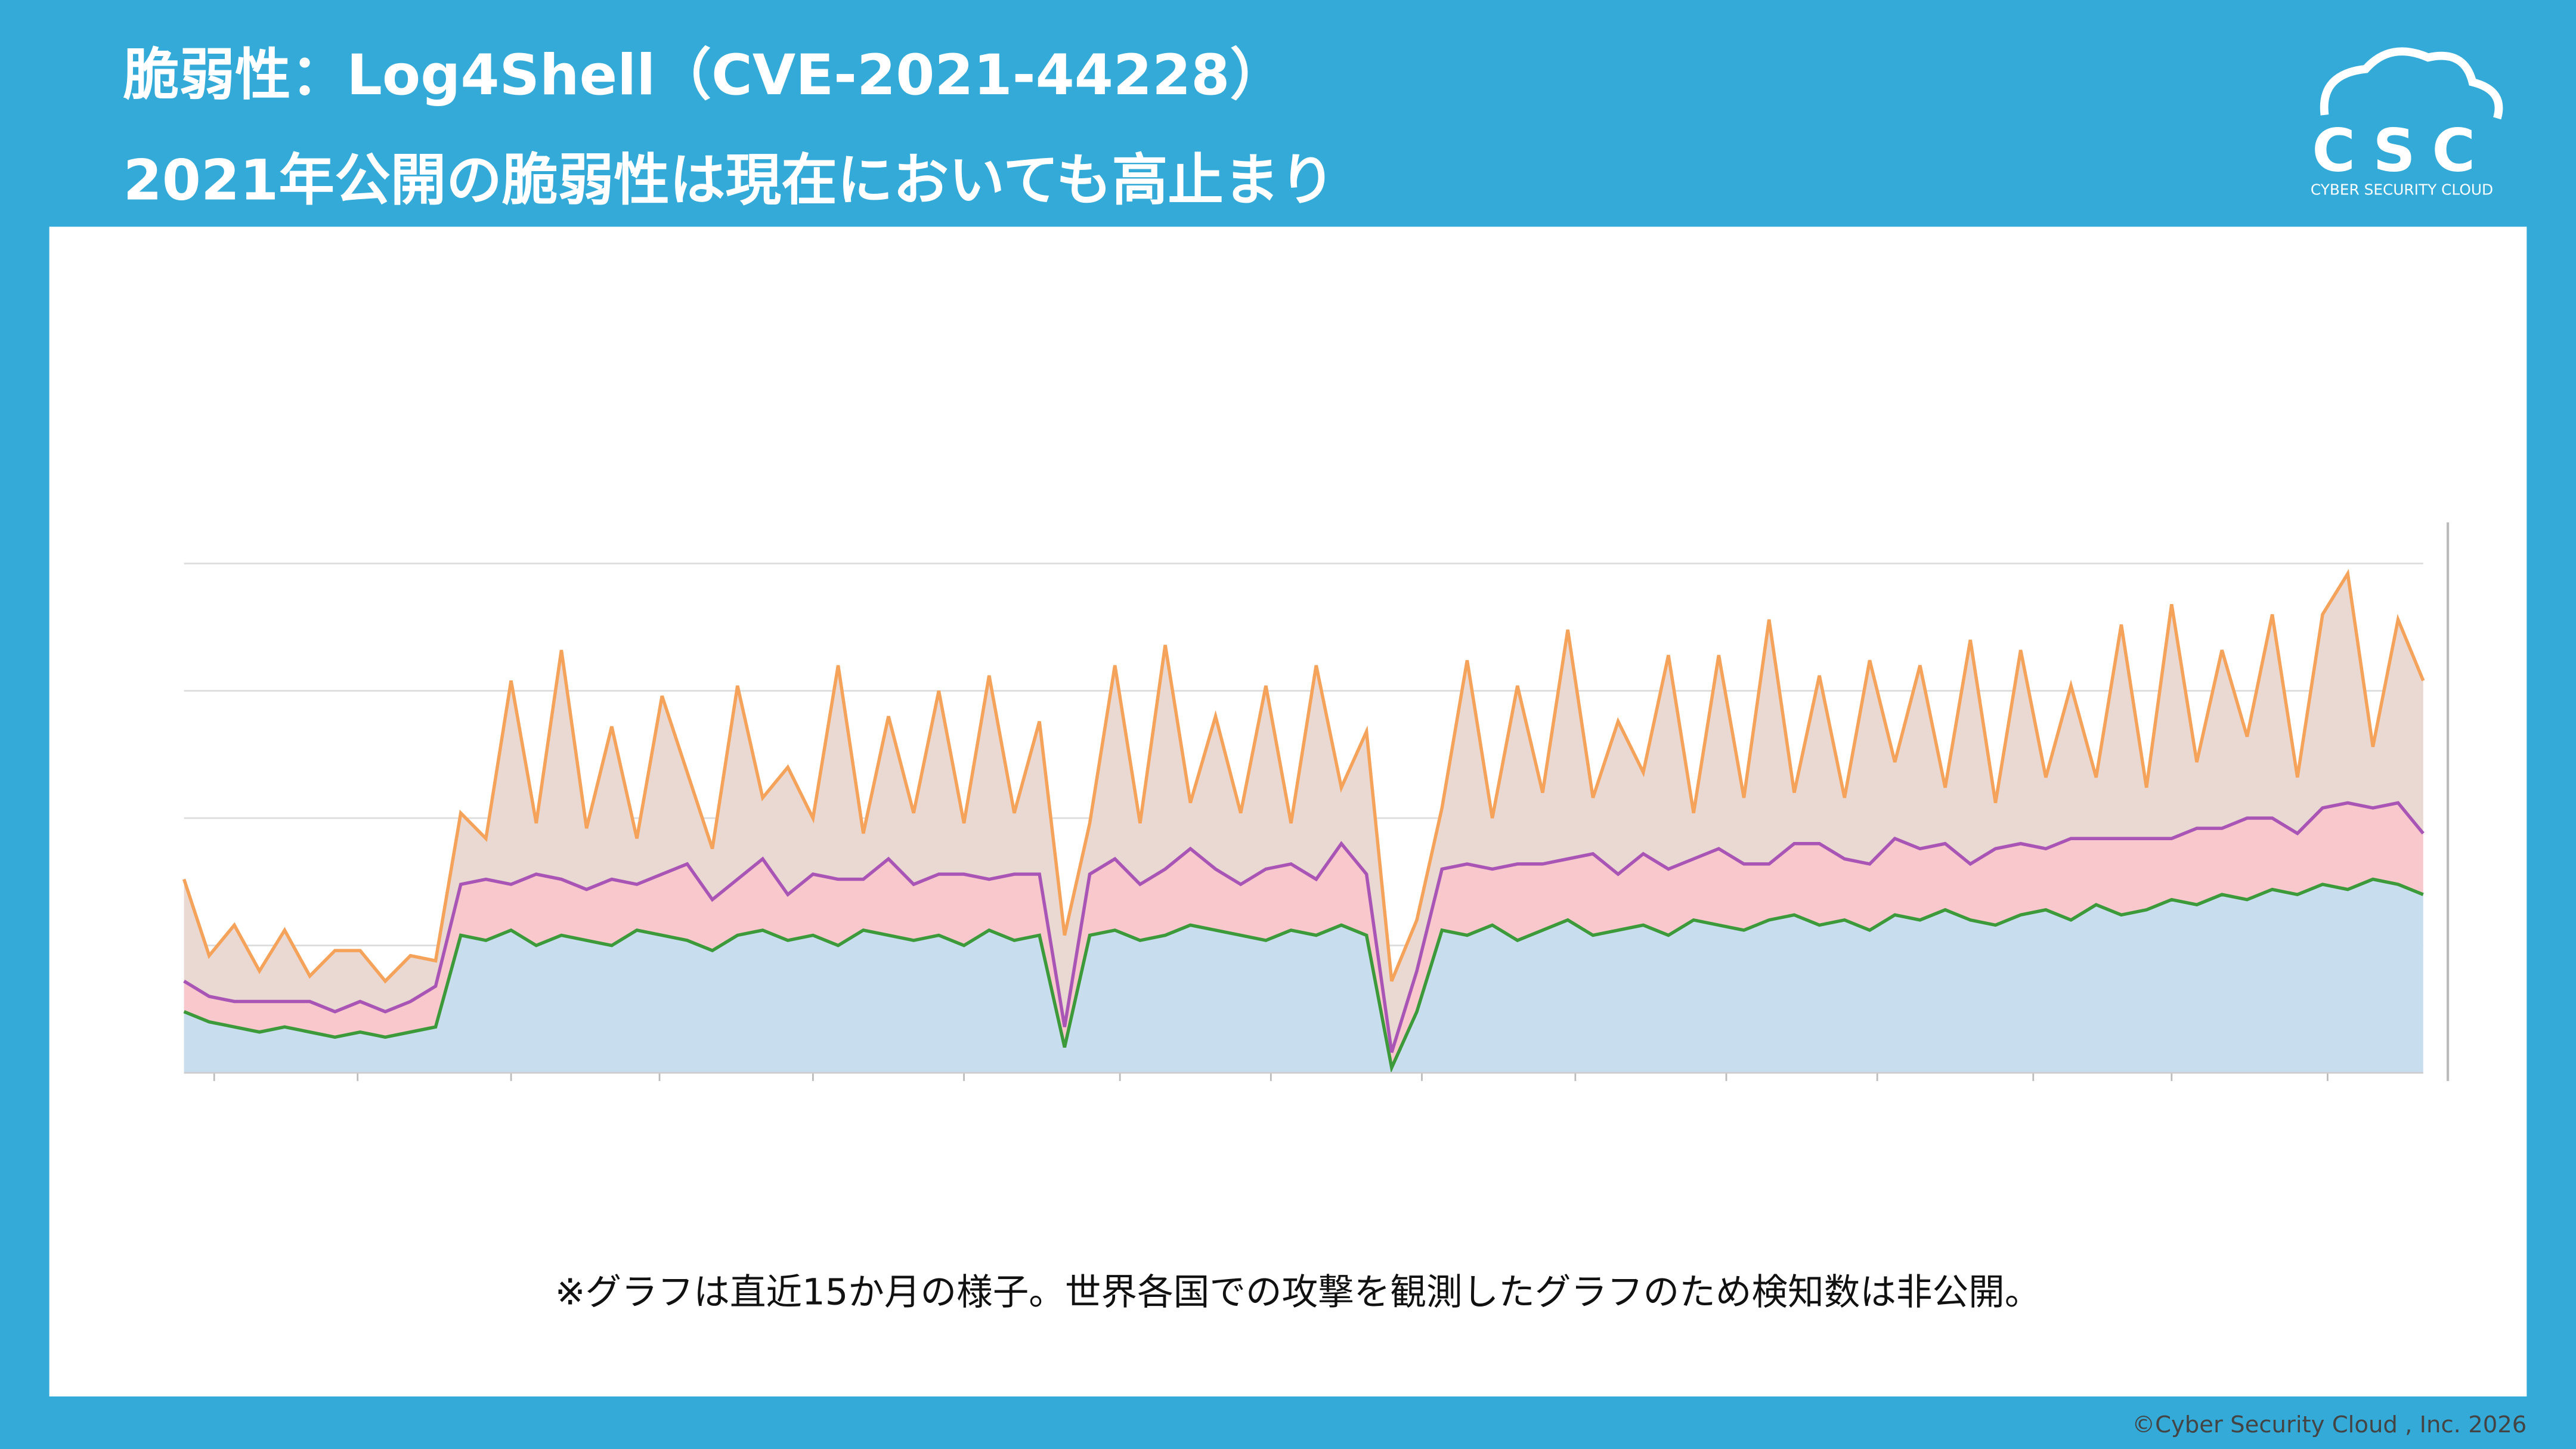  I want to click on copyright: ©Cyber Security Cloud , Inc. 2026, so click(2330, 1425).